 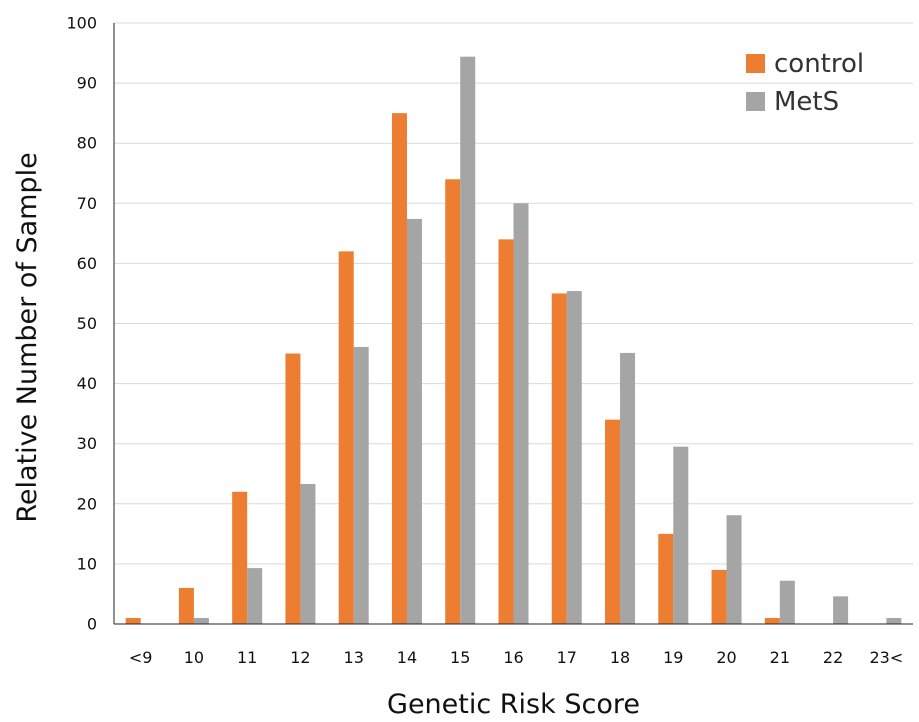 What do you see at coordinates (87, 143) in the screenshot?
I see `y-tick-label: 80` at bounding box center [87, 143].